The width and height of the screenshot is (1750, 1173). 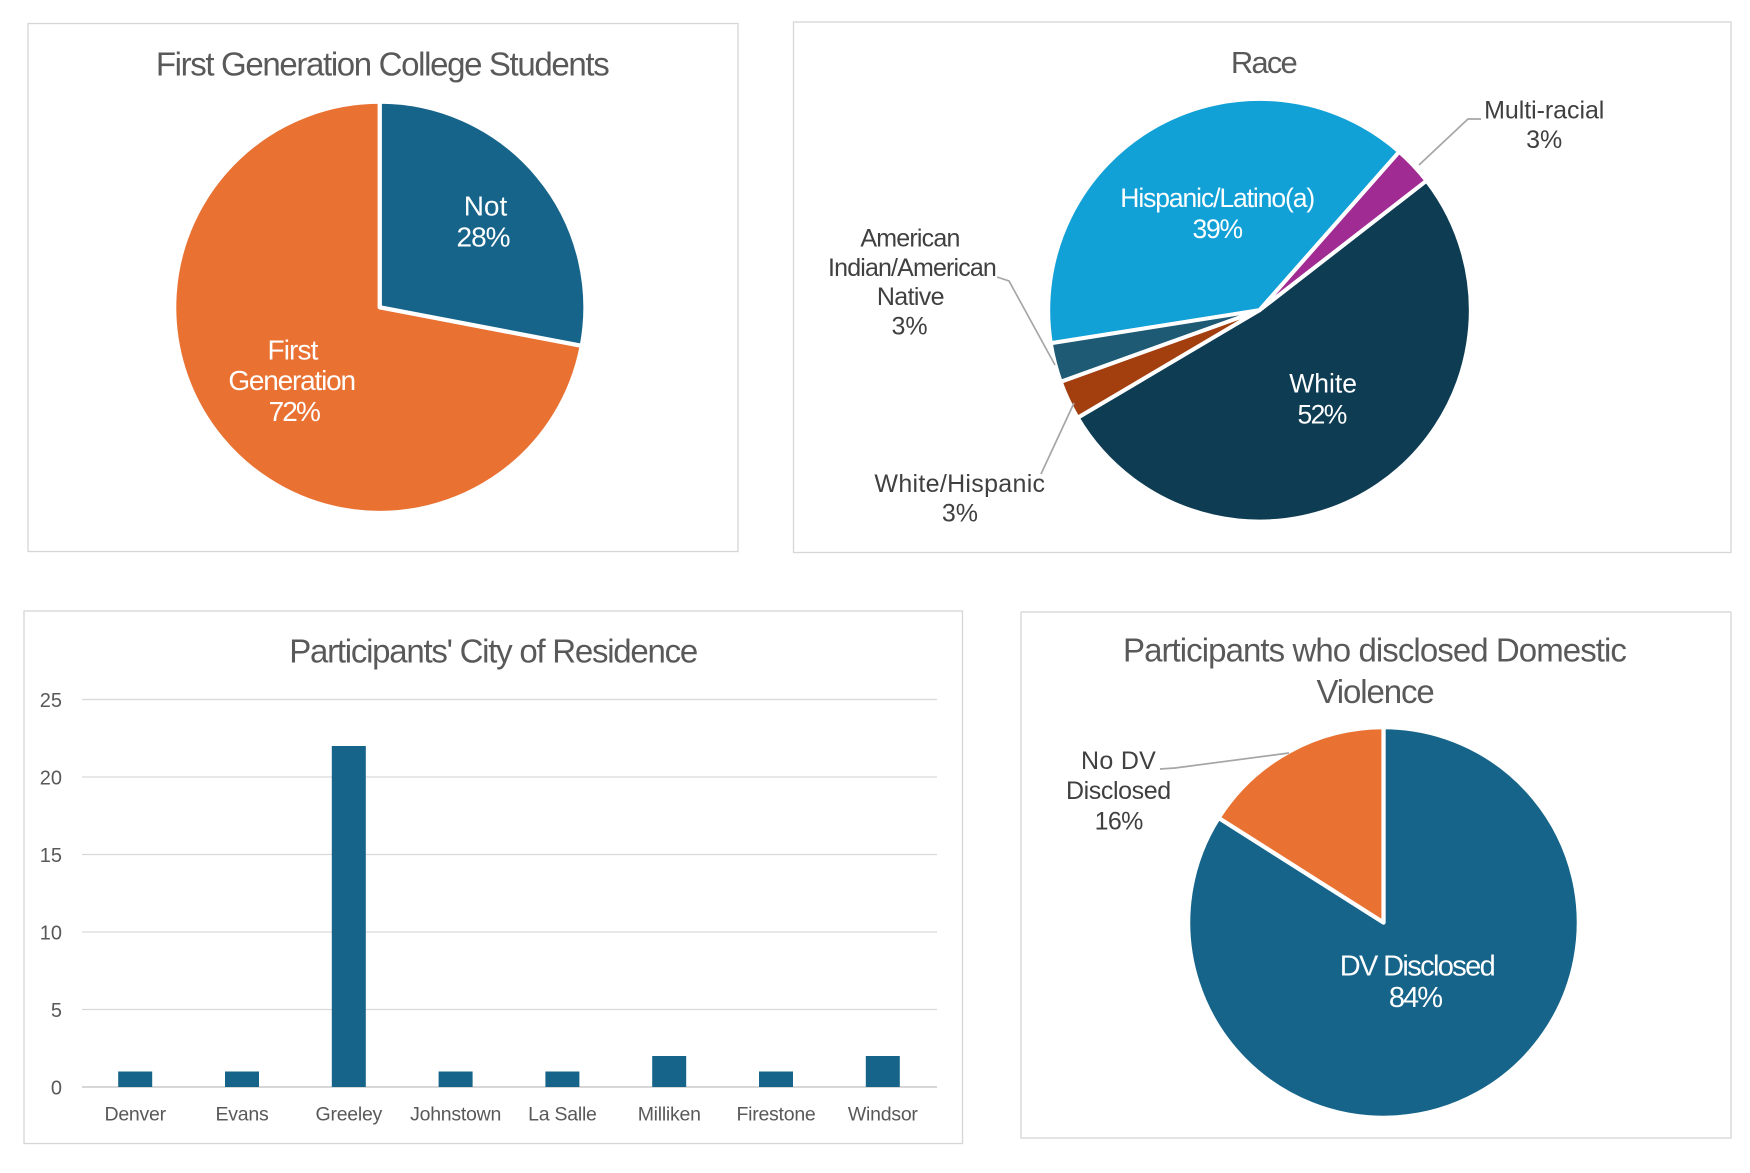 I want to click on svg-text: Multi-racial, so click(x=1544, y=111).